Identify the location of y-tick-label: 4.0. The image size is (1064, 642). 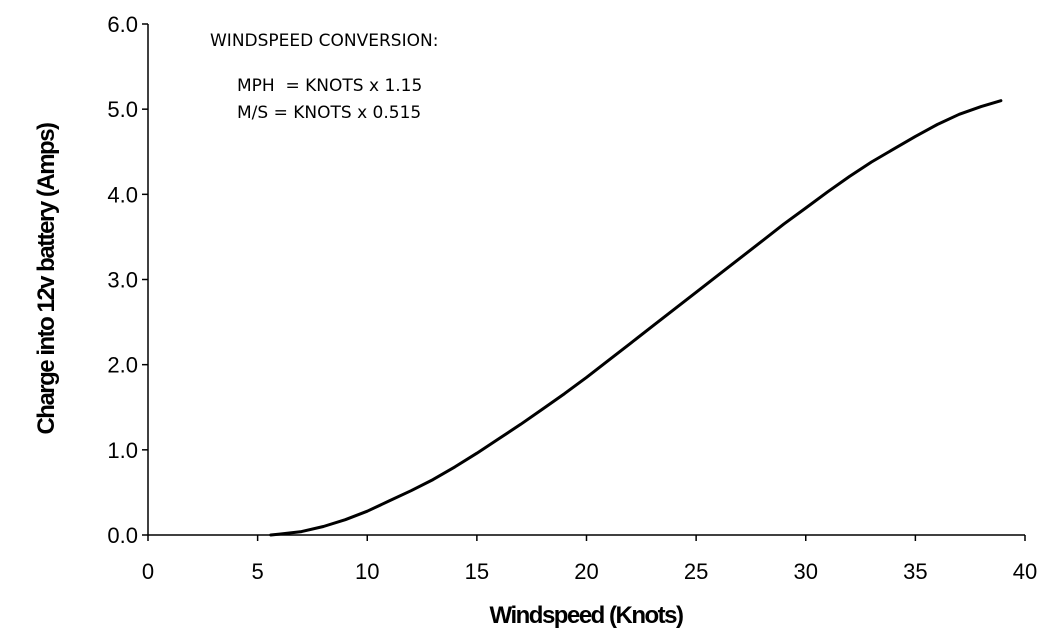
(122, 194).